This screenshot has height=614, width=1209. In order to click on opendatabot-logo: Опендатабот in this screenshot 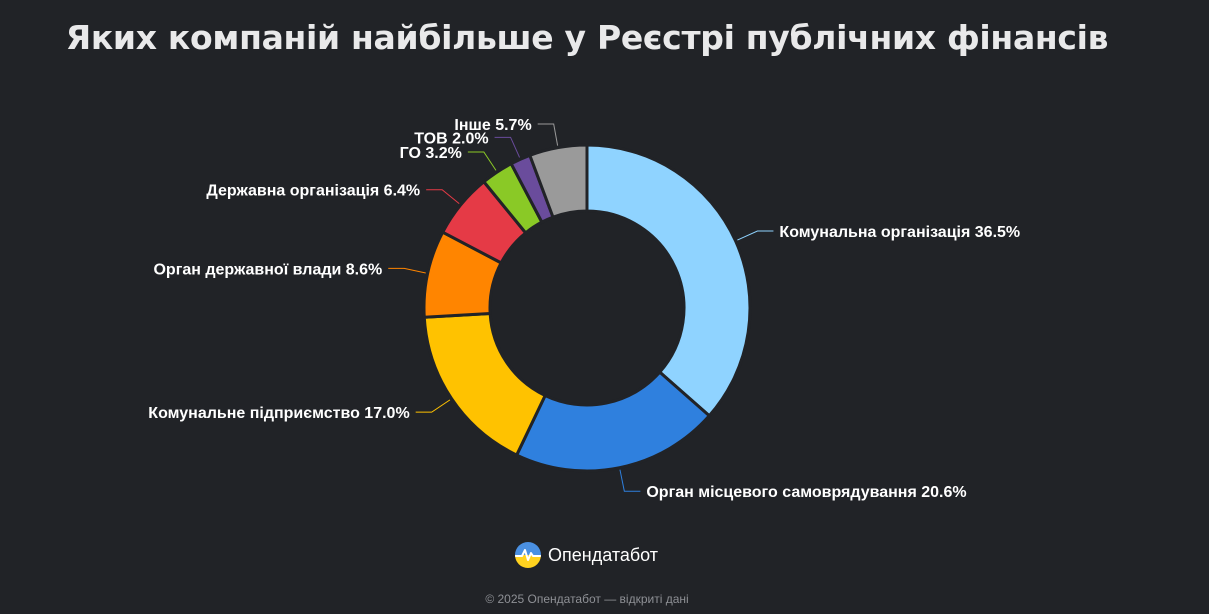, I will do `click(586, 555)`.